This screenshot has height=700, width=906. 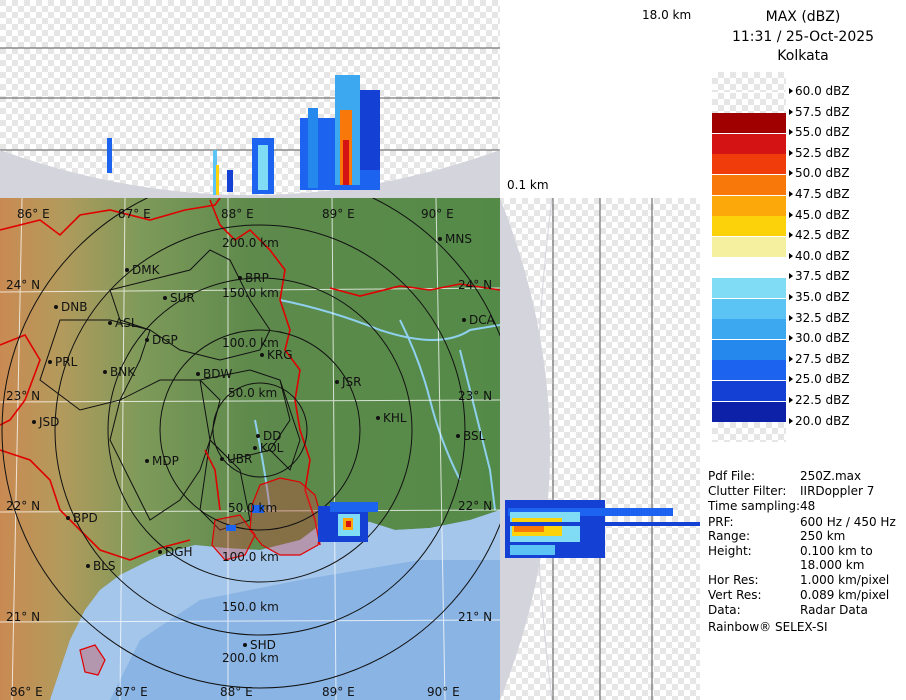 I want to click on info-value: Radar Data, so click(x=834, y=610).